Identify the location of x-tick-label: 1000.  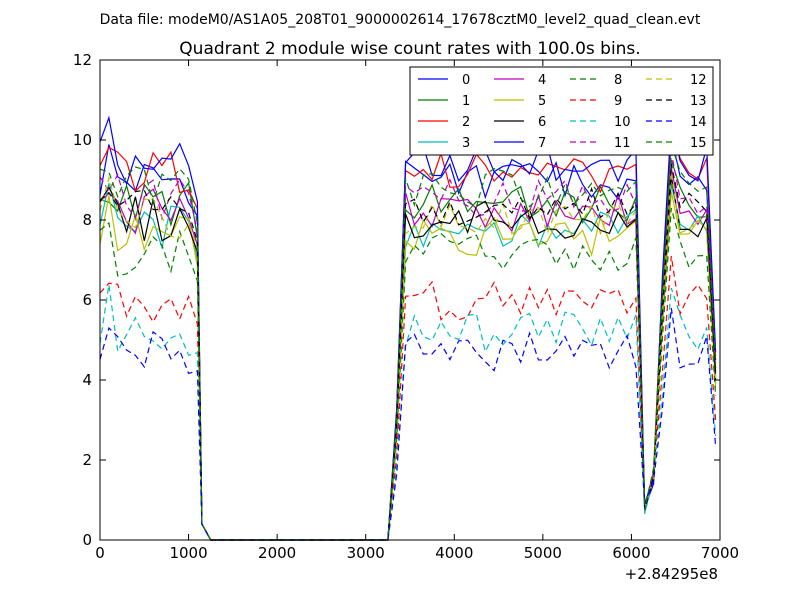
(188, 553).